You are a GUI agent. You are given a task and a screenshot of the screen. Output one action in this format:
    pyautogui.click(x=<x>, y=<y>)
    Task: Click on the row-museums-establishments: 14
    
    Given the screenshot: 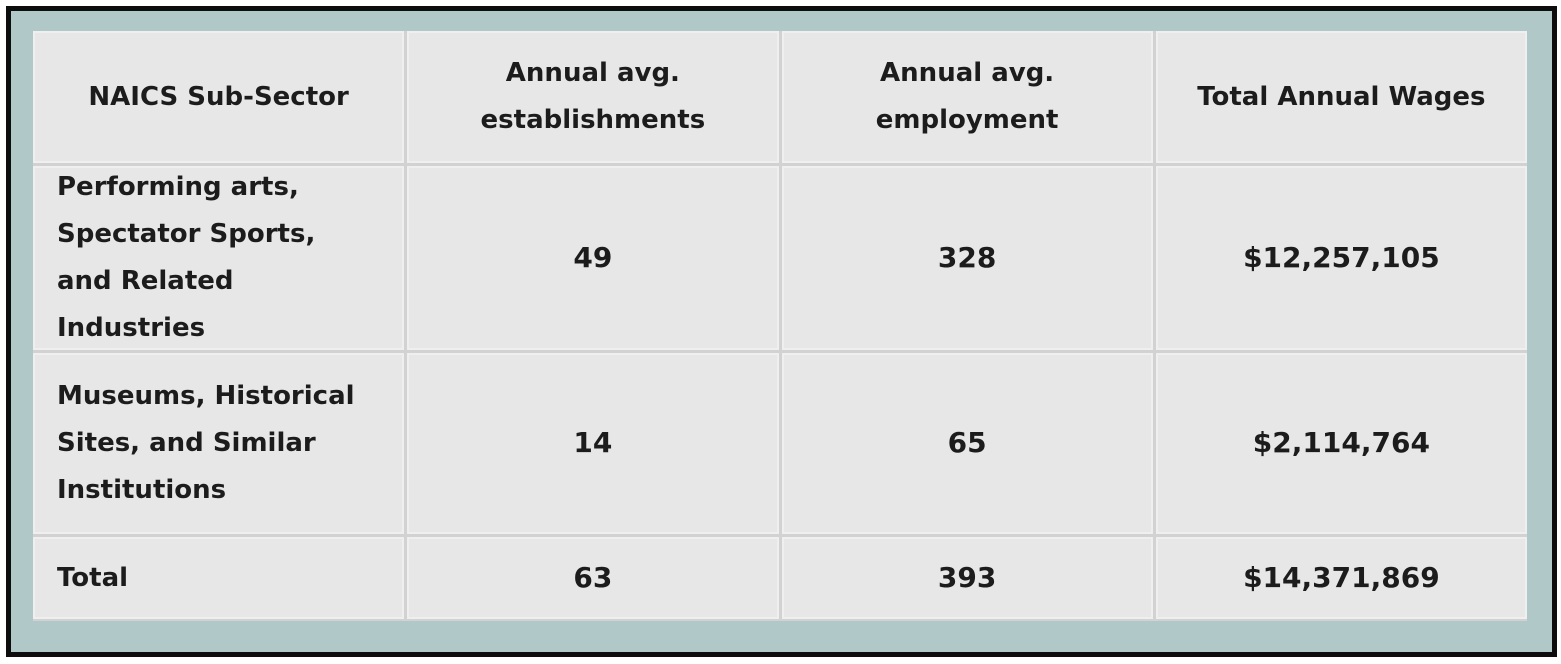 What is the action you would take?
    pyautogui.click(x=593, y=443)
    